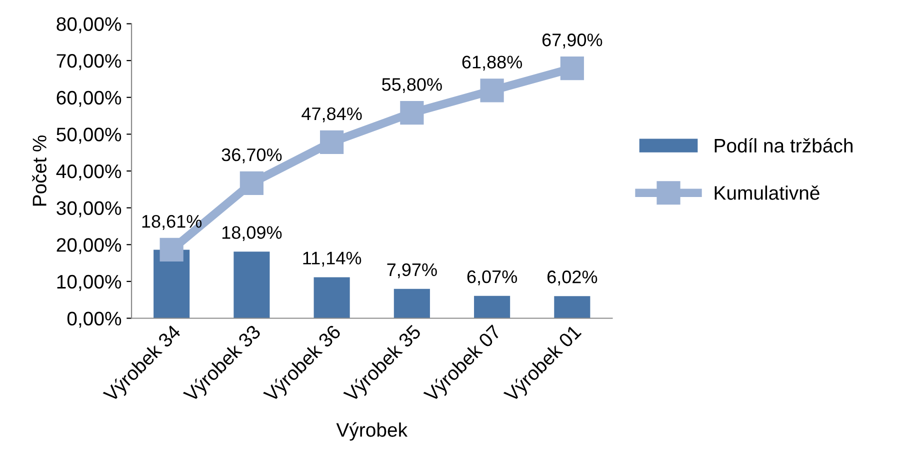 The height and width of the screenshot is (475, 907). I want to click on legend-label: Podíl na tržbách, so click(783, 145).